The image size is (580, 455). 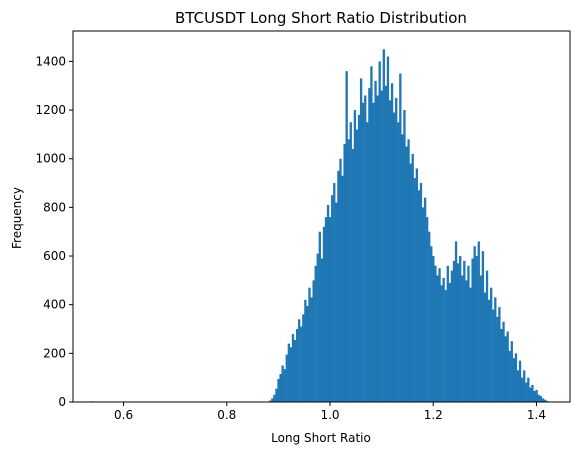 What do you see at coordinates (329, 415) in the screenshot?
I see `x-tick-label: 1.0` at bounding box center [329, 415].